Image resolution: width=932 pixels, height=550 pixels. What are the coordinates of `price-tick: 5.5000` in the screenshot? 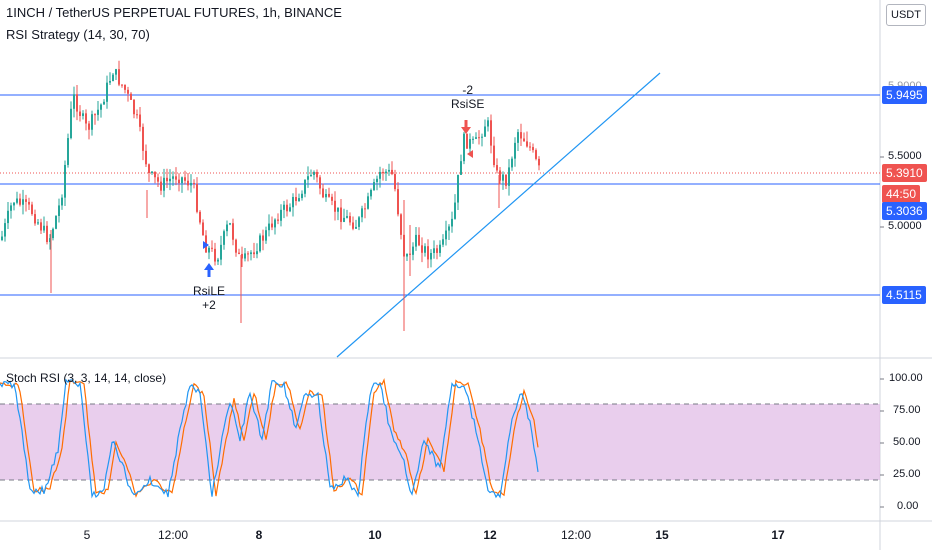 It's located at (905, 156).